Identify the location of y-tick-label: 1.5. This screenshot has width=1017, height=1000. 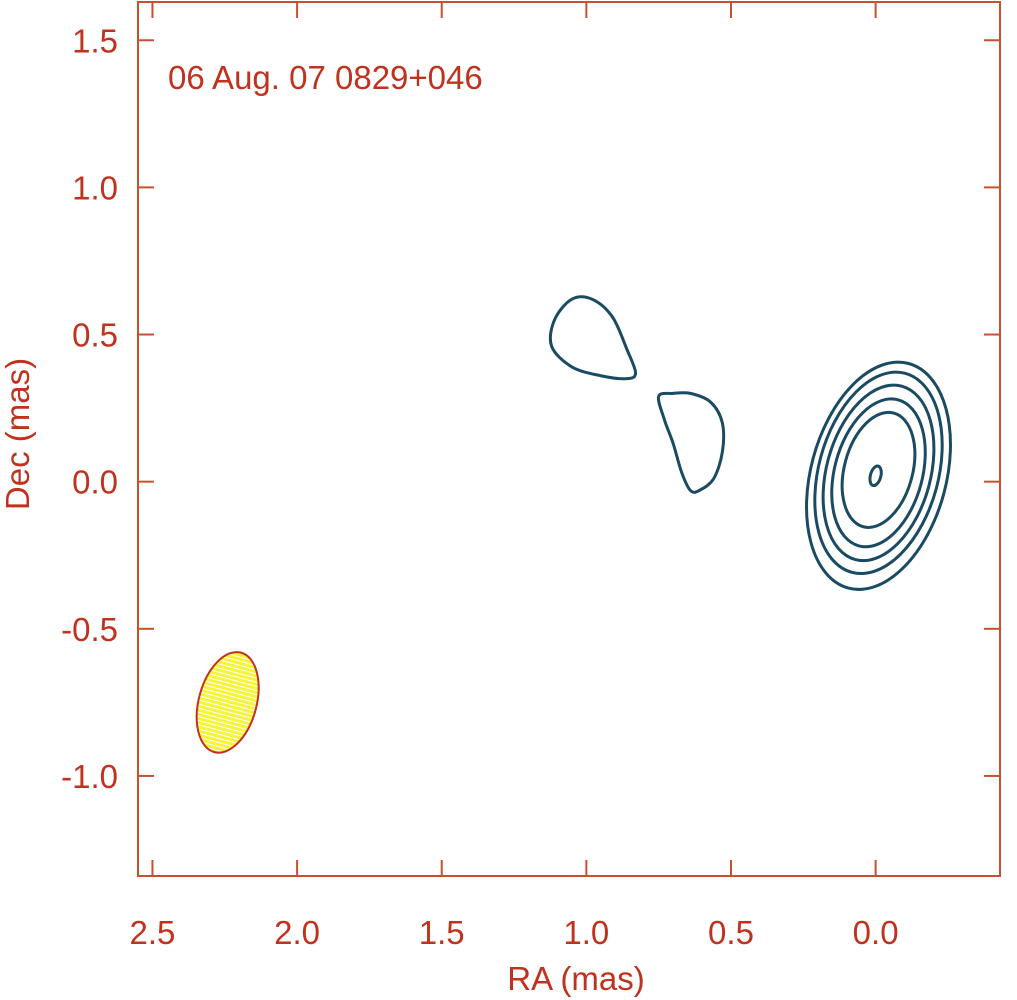
(95, 40).